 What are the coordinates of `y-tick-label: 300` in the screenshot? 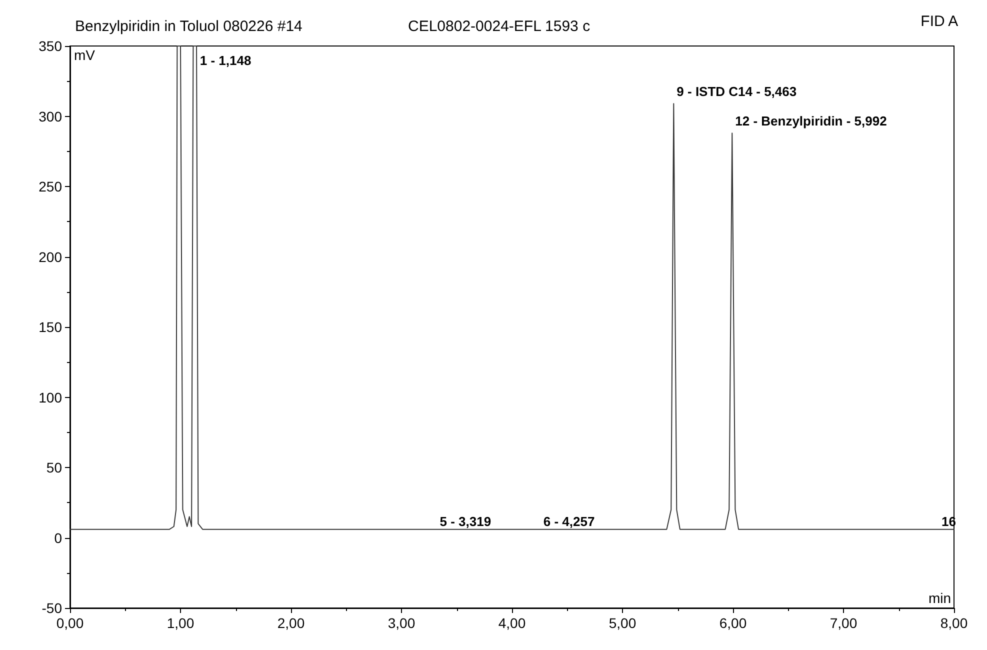 It's located at (50, 116).